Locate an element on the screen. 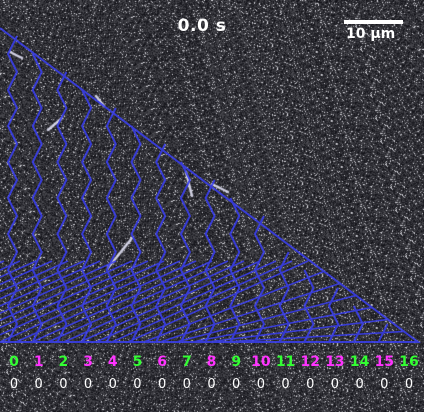 The height and width of the screenshot is (412, 424). channel-value-0: 0 is located at coordinates (14, 384).